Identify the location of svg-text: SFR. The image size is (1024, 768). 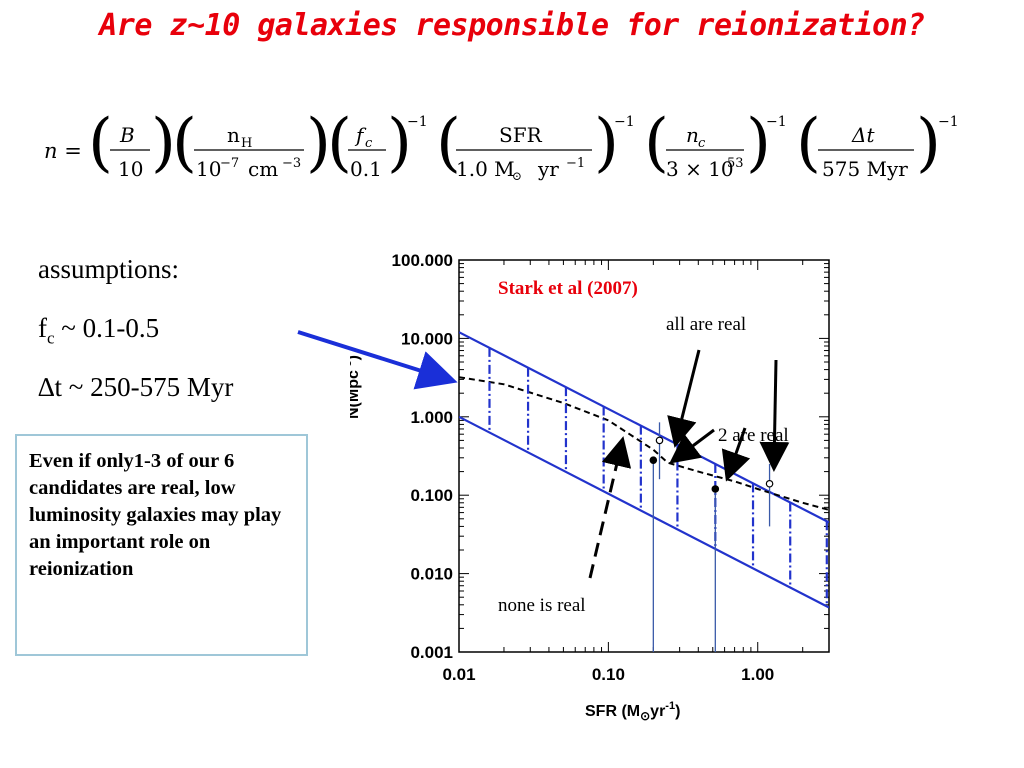
(521, 135).